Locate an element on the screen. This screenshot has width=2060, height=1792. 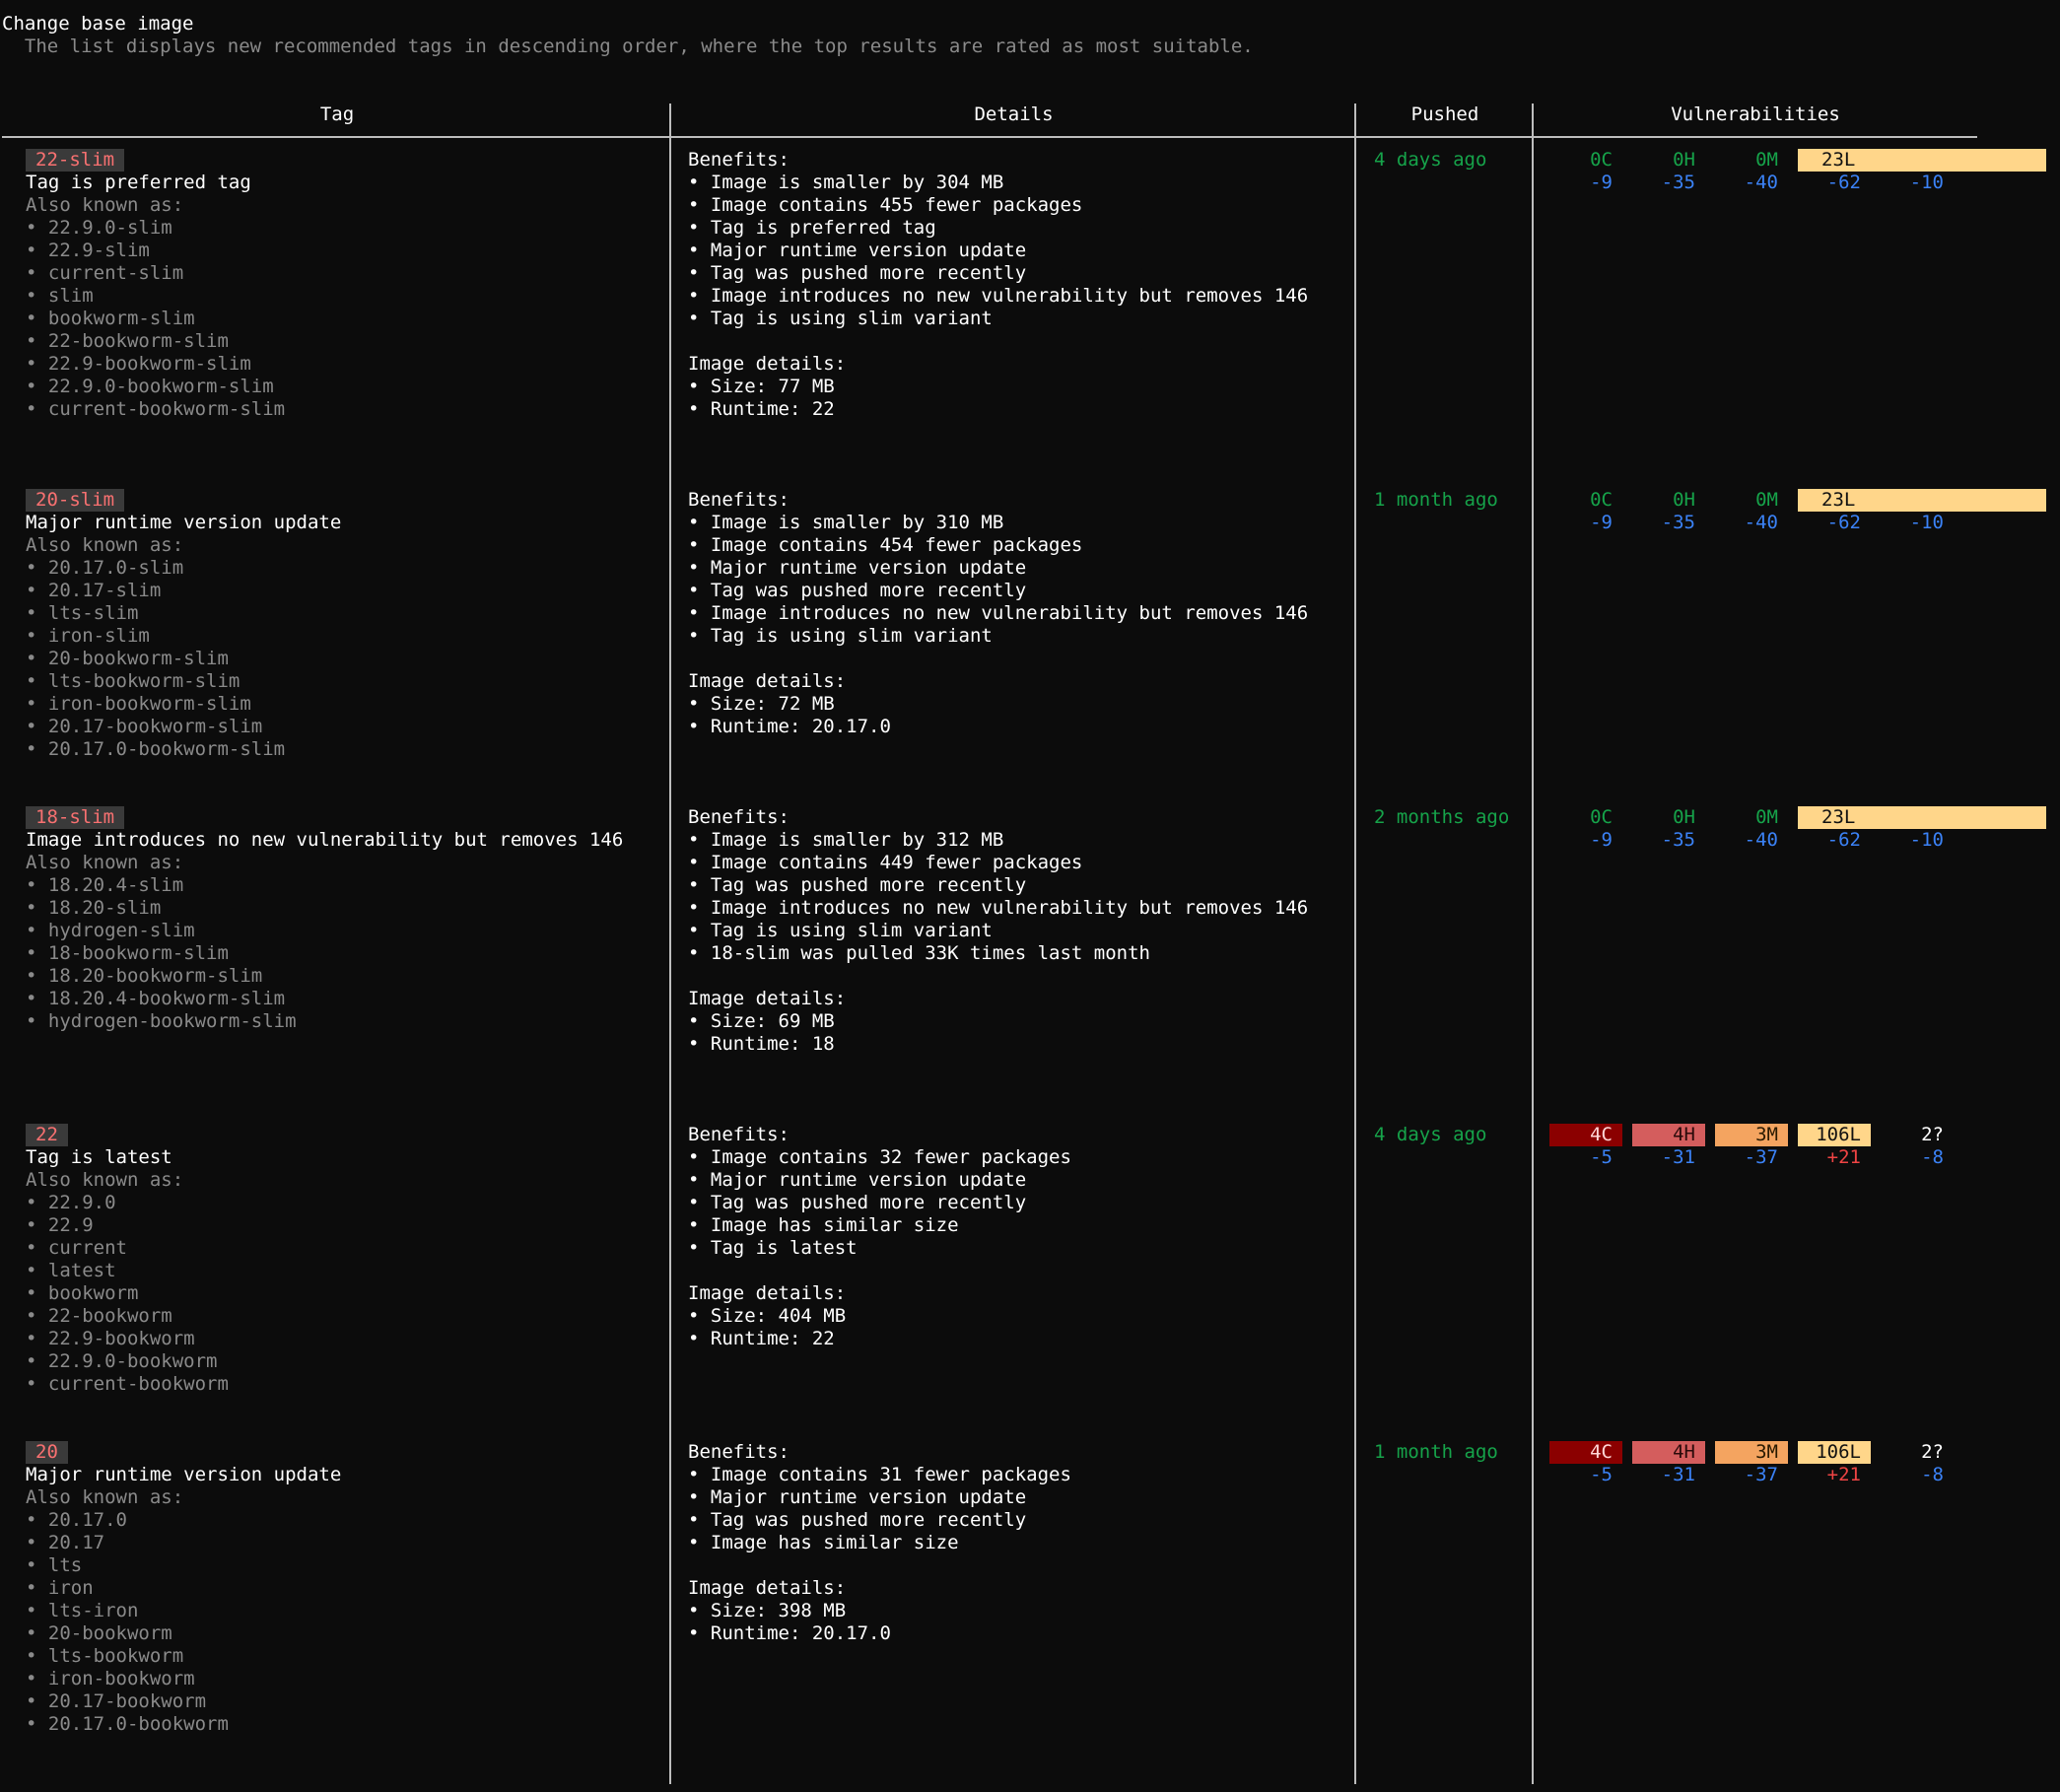
alias-item: • 22.9-slim is located at coordinates (88, 250).